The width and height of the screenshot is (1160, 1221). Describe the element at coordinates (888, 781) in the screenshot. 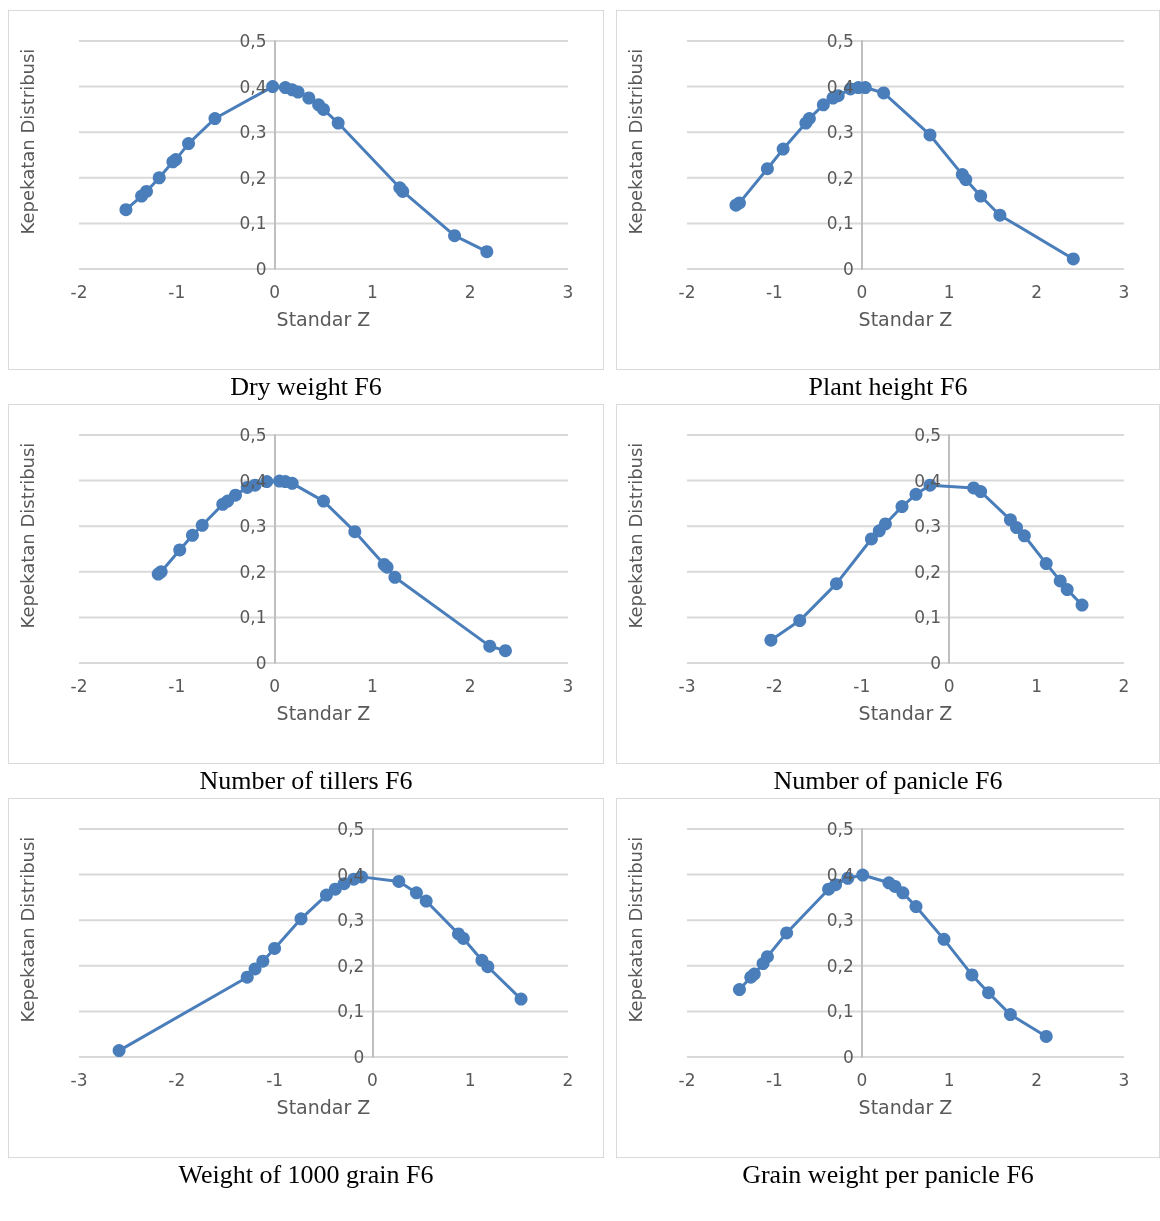

I see `text: Number of panicle F6` at that location.